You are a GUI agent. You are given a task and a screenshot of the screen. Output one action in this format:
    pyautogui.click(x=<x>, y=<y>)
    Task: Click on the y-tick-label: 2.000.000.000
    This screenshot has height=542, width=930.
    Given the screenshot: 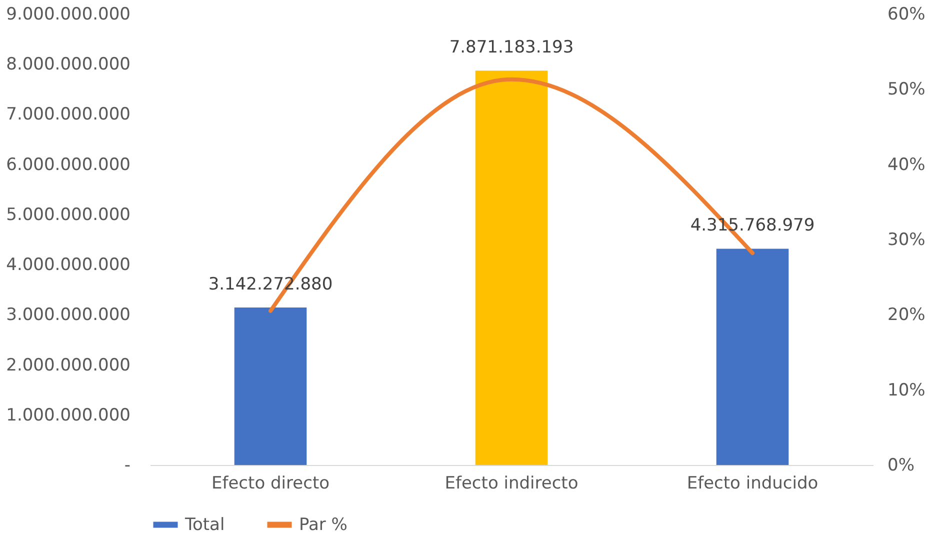 What is the action you would take?
    pyautogui.click(x=68, y=365)
    